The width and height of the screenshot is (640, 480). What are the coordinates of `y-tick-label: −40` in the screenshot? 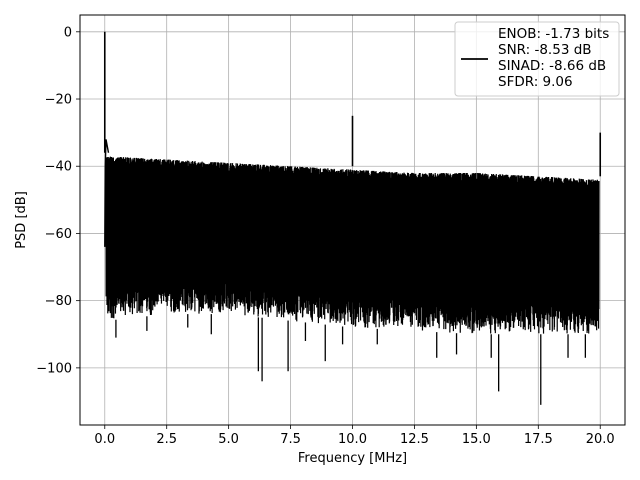 It's located at (58, 167).